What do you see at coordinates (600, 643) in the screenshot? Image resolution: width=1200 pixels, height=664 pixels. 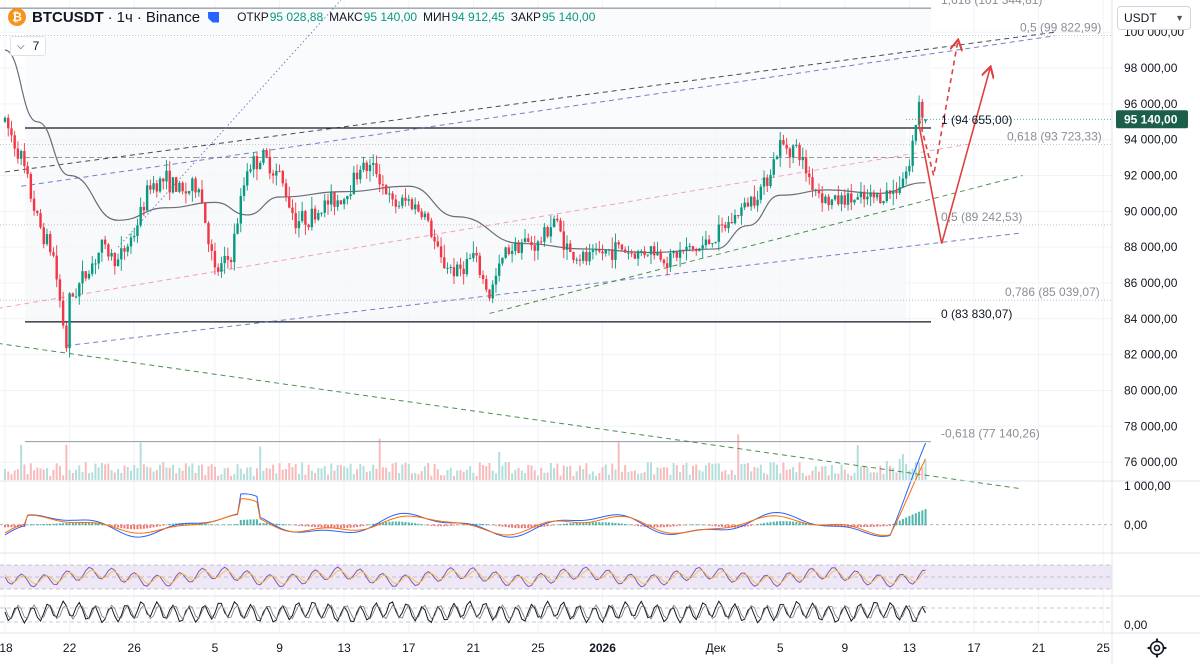 I see `time-axis: 18 22 26 Дек 5 9 13 17 21 25 2026 5 9 13 17 21 25` at bounding box center [600, 643].